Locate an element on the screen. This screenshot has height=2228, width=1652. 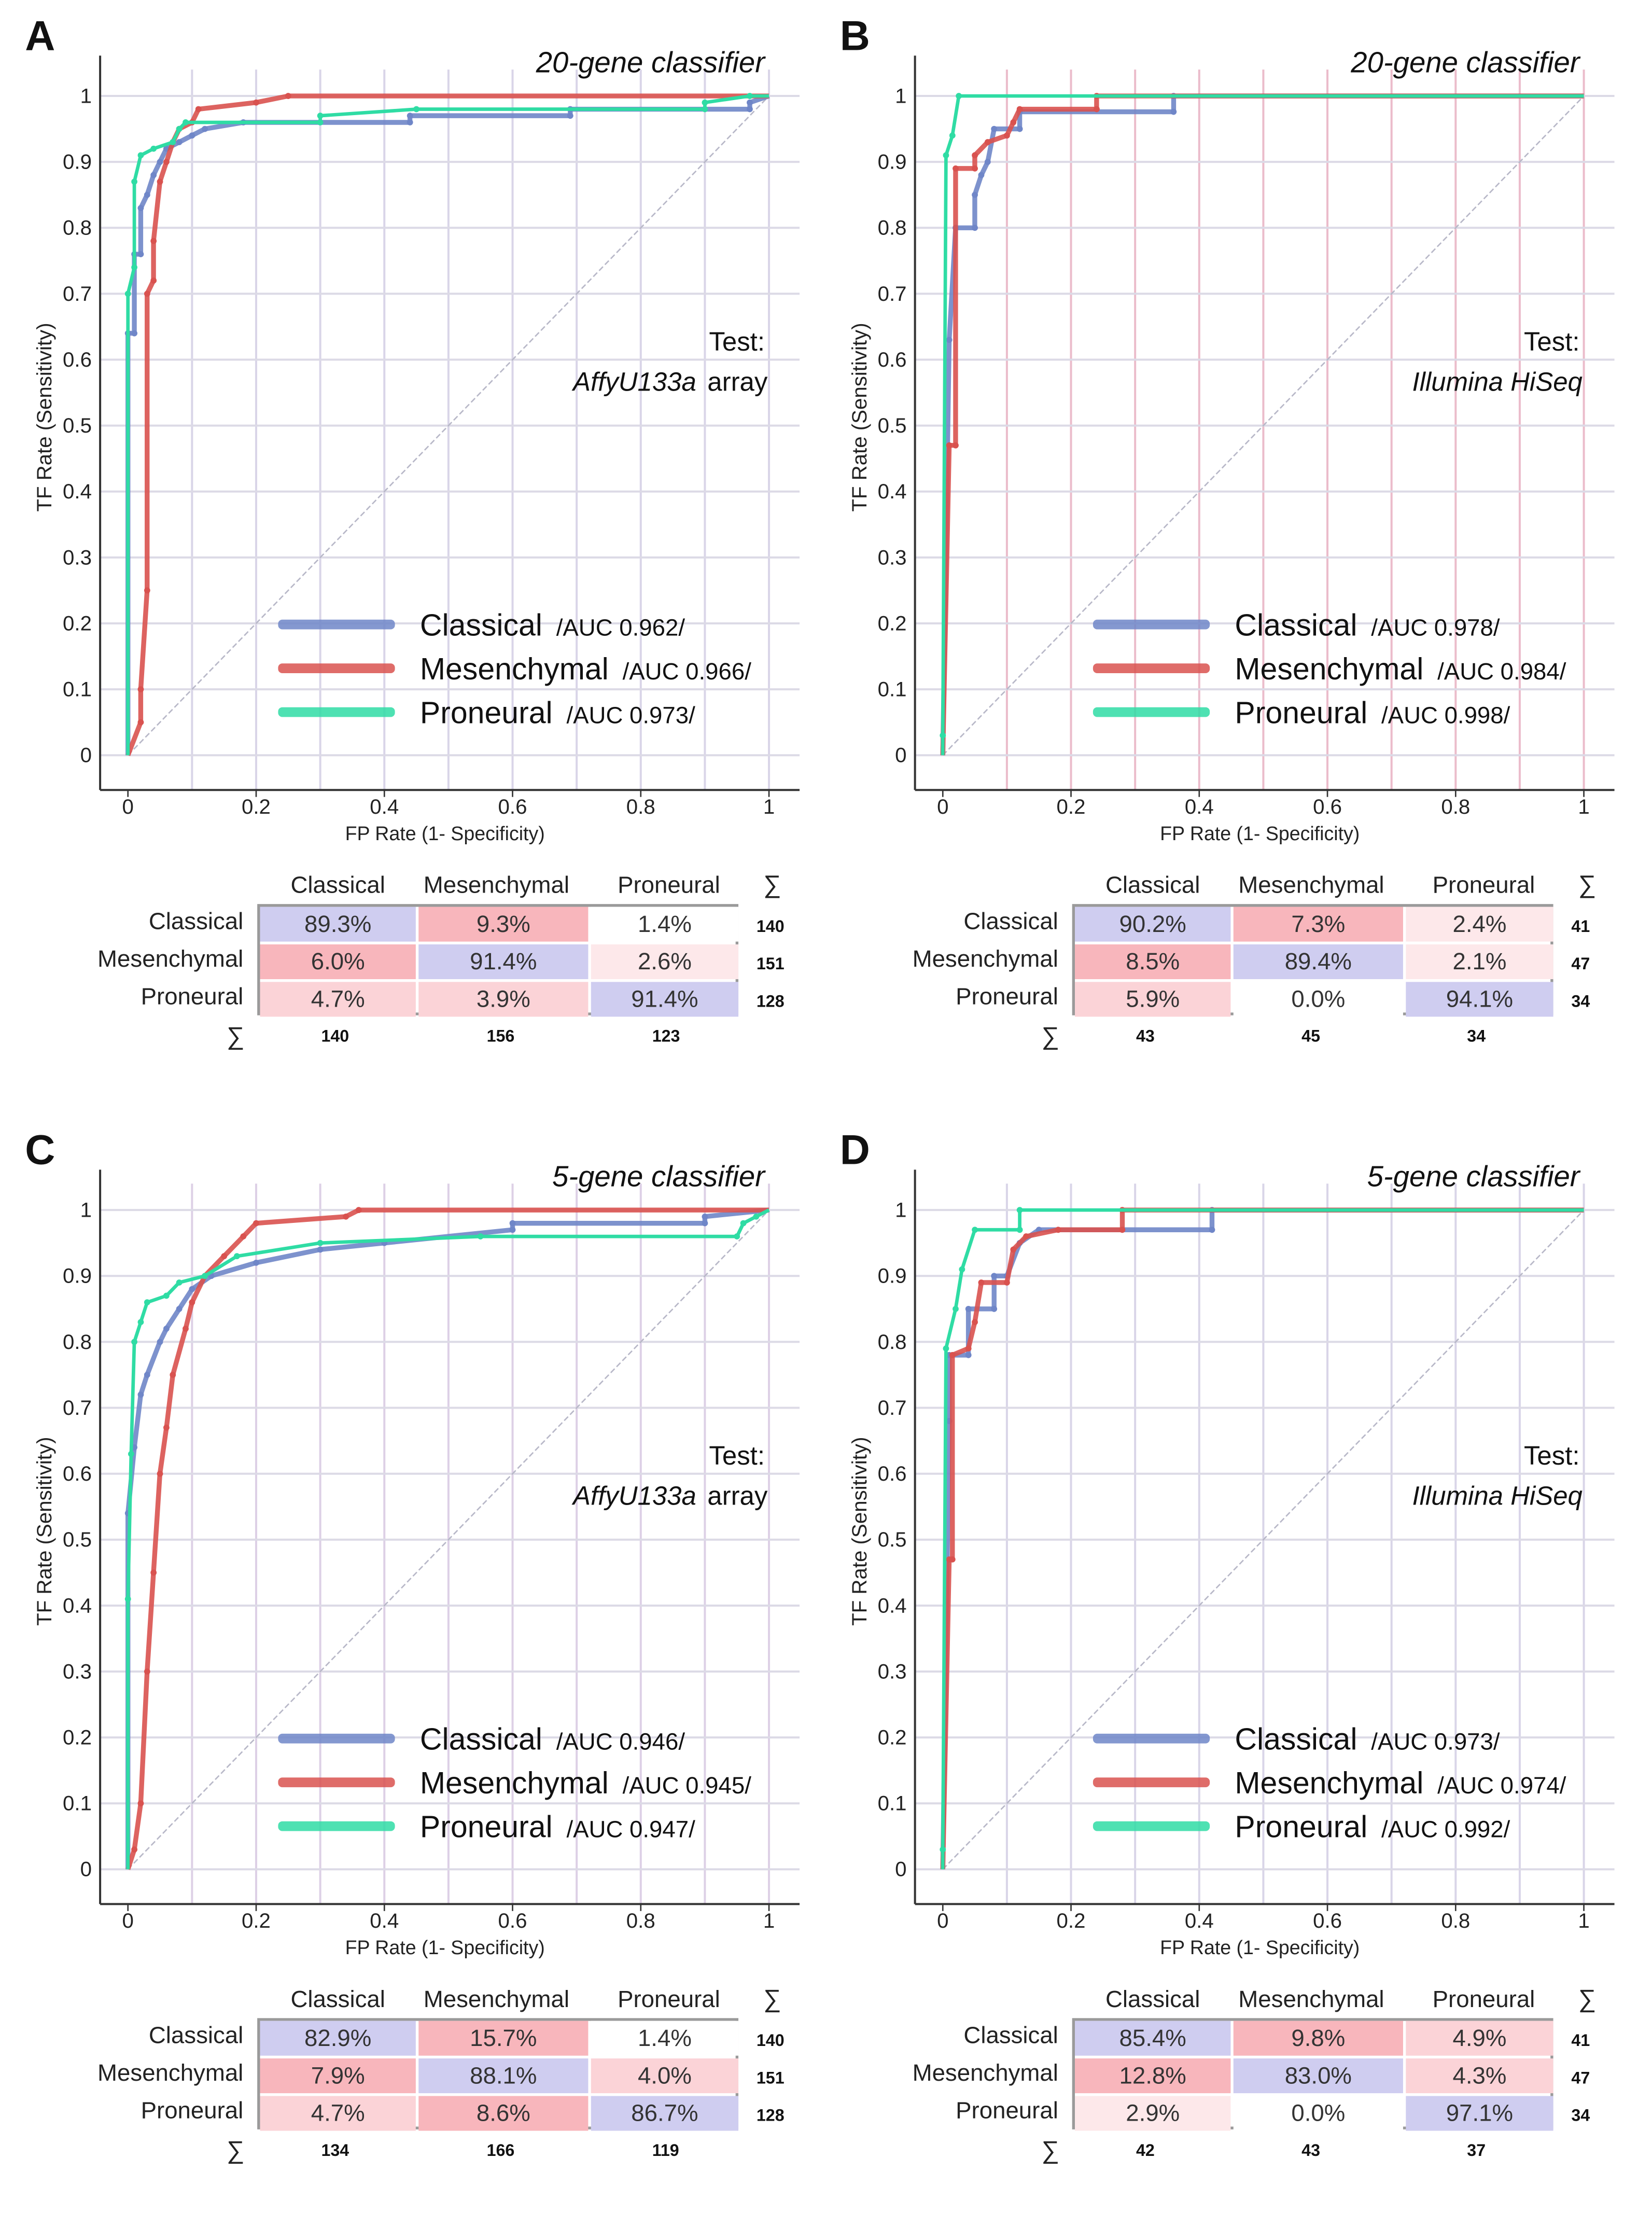
test-platform: Illumina HiSeq is located at coordinates (1497, 1496).